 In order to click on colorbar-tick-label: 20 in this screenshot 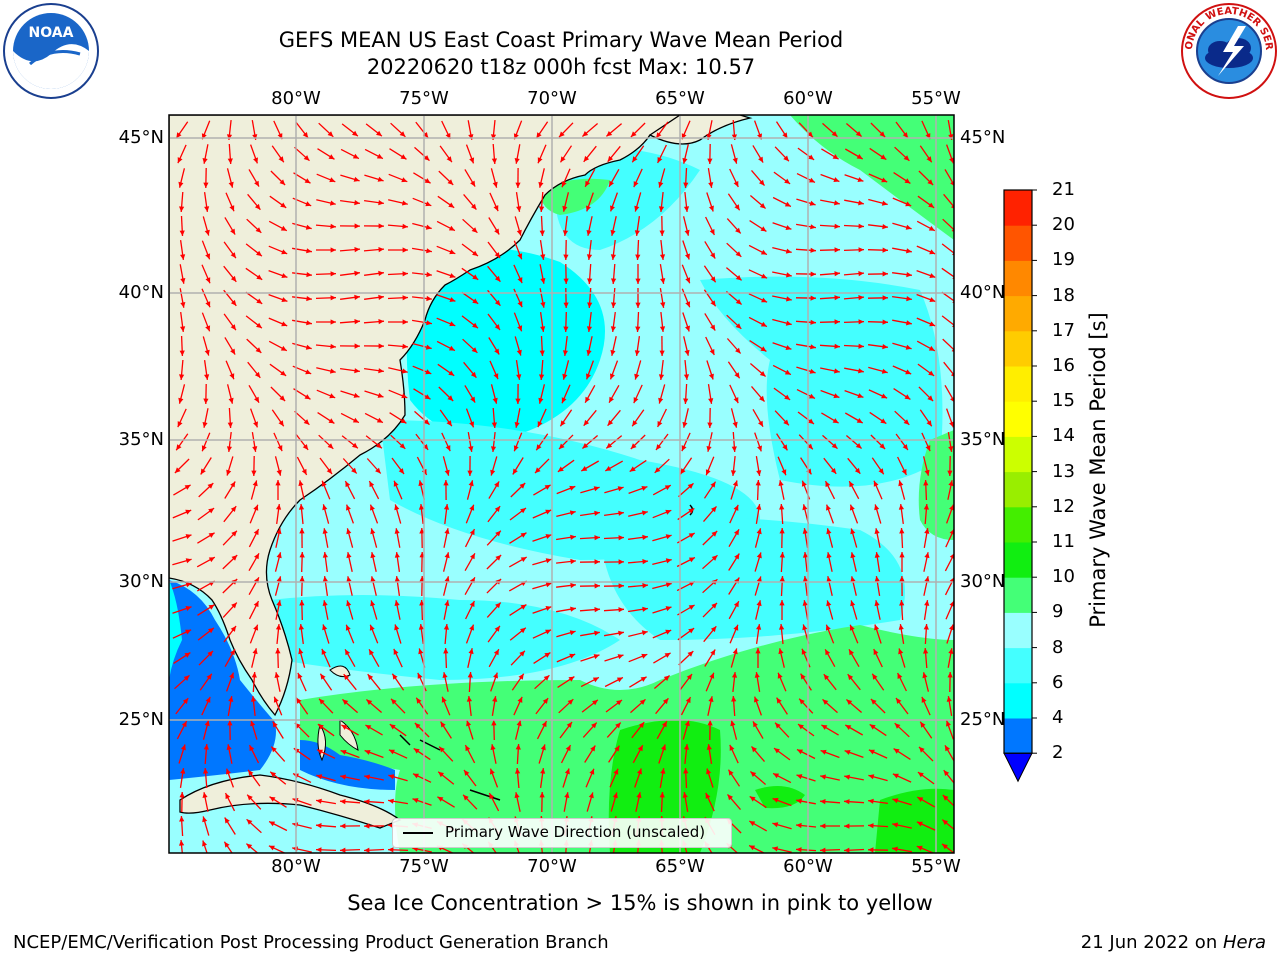, I will do `click(1063, 225)`.